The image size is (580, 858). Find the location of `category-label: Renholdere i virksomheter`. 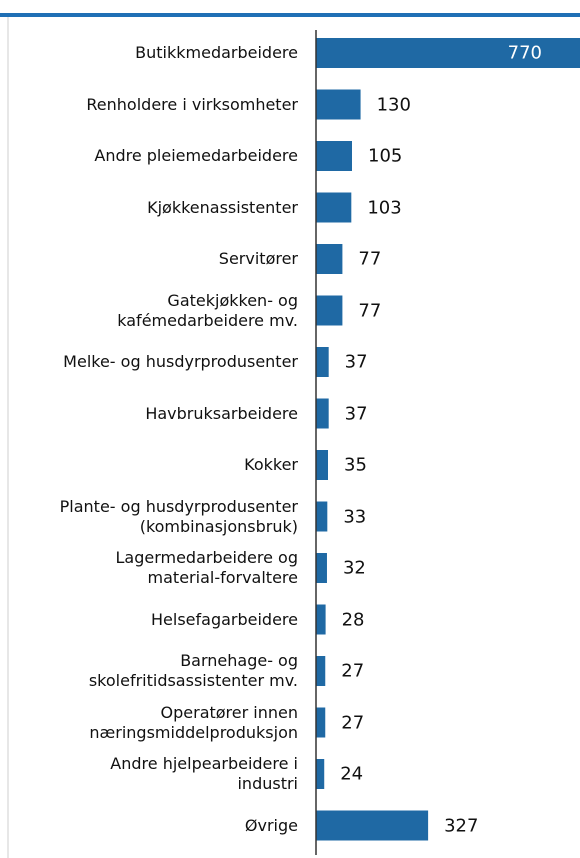

category-label: Renholdere i virksomheter is located at coordinates (192, 104).